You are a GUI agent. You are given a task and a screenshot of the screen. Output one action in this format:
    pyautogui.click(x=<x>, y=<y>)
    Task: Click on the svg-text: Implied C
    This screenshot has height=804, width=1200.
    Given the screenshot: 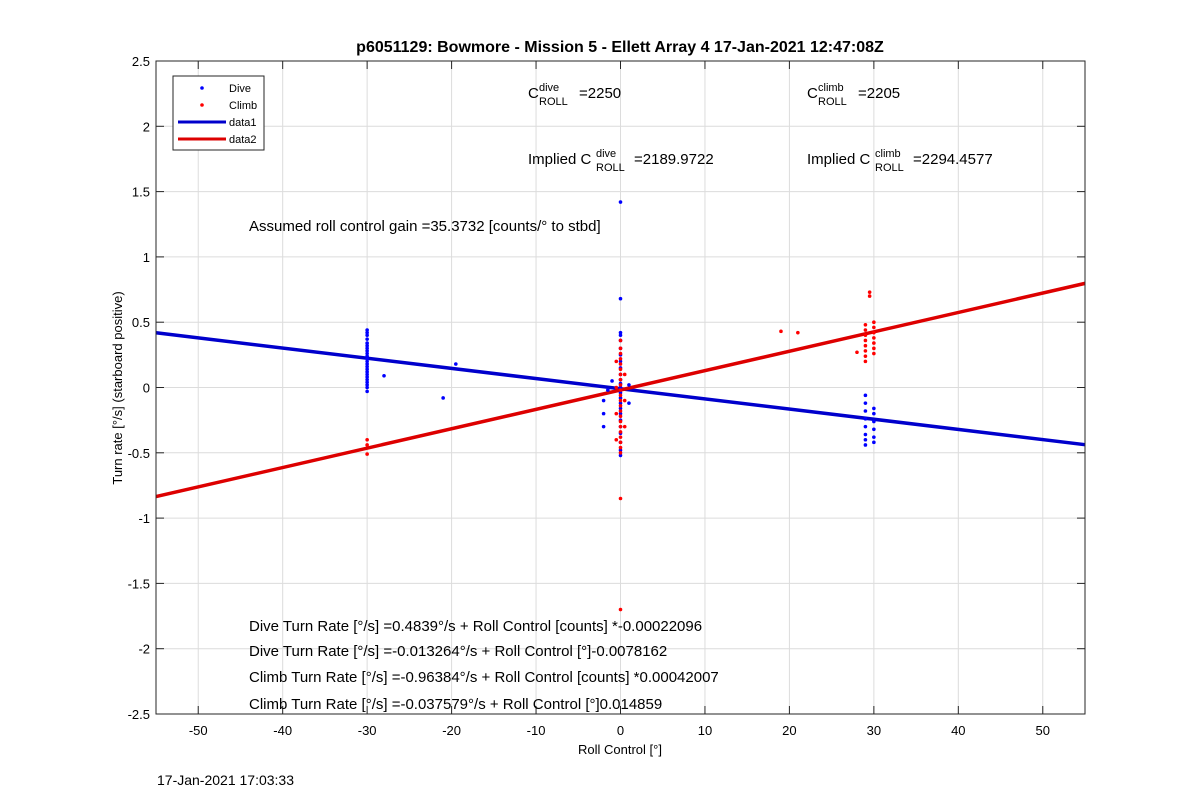 What is the action you would take?
    pyautogui.click(x=560, y=159)
    